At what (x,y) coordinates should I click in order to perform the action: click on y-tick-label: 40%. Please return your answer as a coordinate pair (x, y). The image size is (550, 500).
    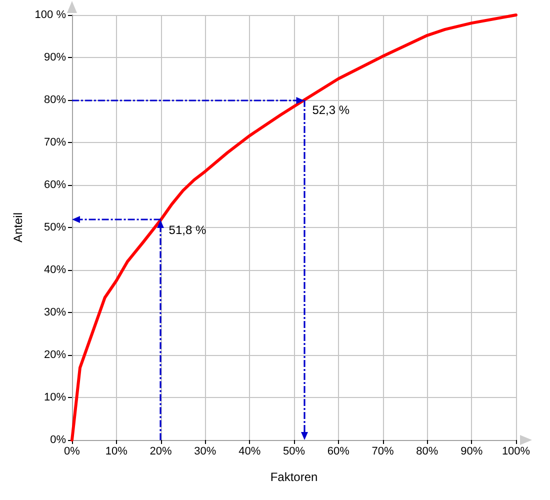
    Looking at the image, I should click on (55, 270).